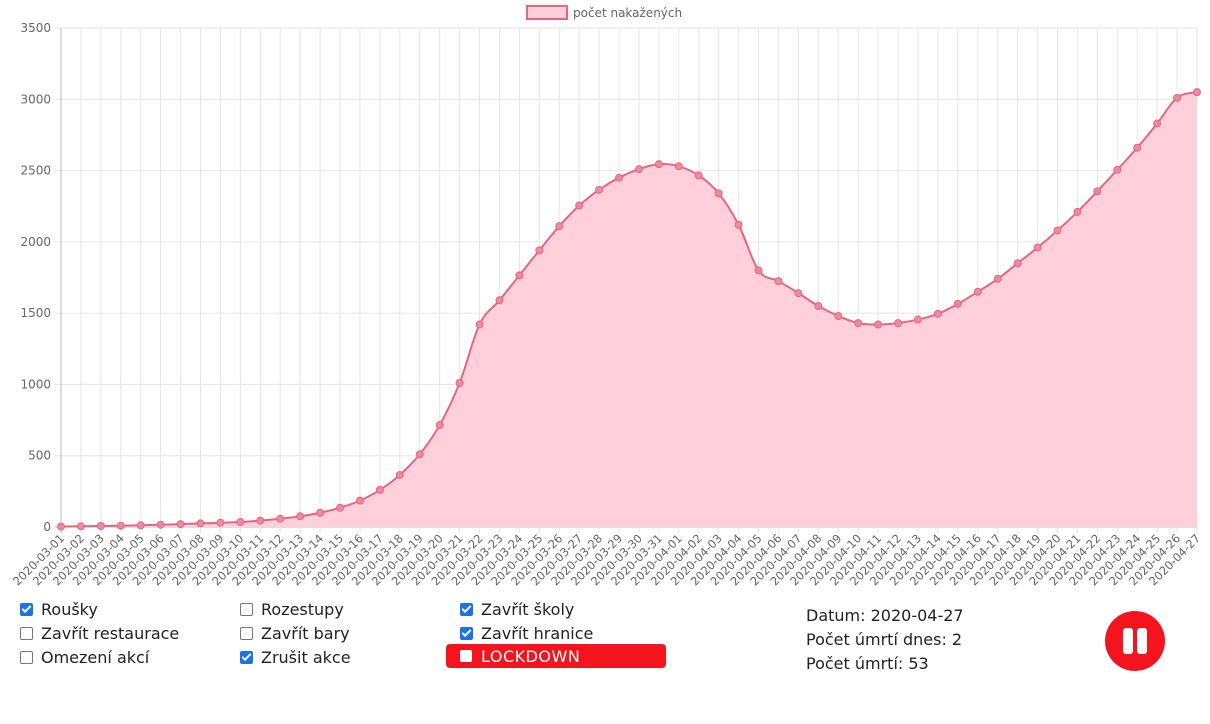 The width and height of the screenshot is (1210, 724). Describe the element at coordinates (35, 28) in the screenshot. I see `y-tick-label: 3500` at that location.